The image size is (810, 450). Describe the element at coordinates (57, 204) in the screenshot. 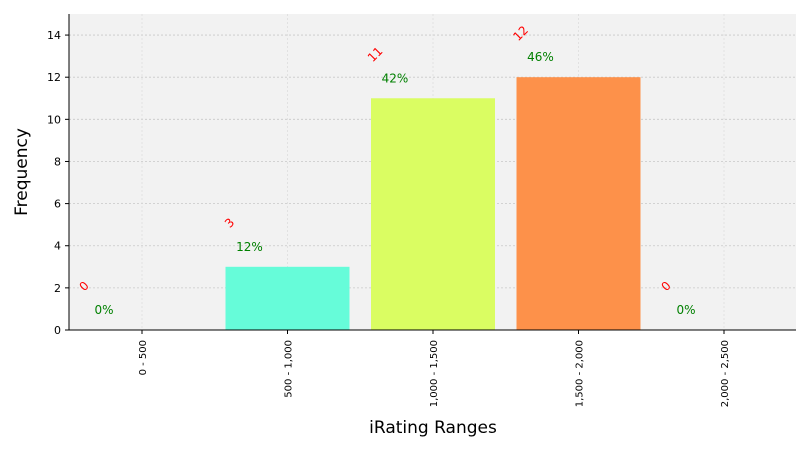

I see `y-tick-label-3: 6` at that location.